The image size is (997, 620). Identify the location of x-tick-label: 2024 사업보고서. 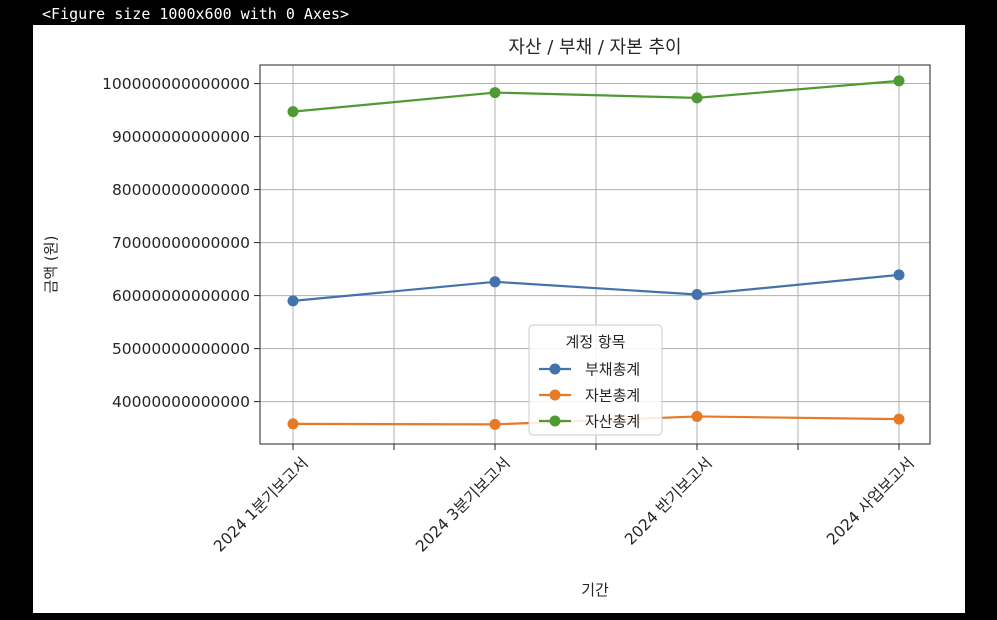
(870, 501).